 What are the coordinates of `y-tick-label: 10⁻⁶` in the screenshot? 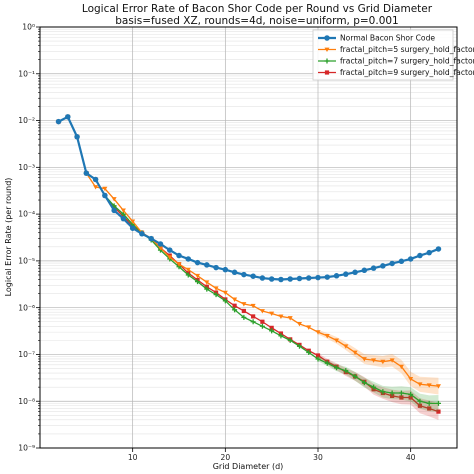 It's located at (26, 307).